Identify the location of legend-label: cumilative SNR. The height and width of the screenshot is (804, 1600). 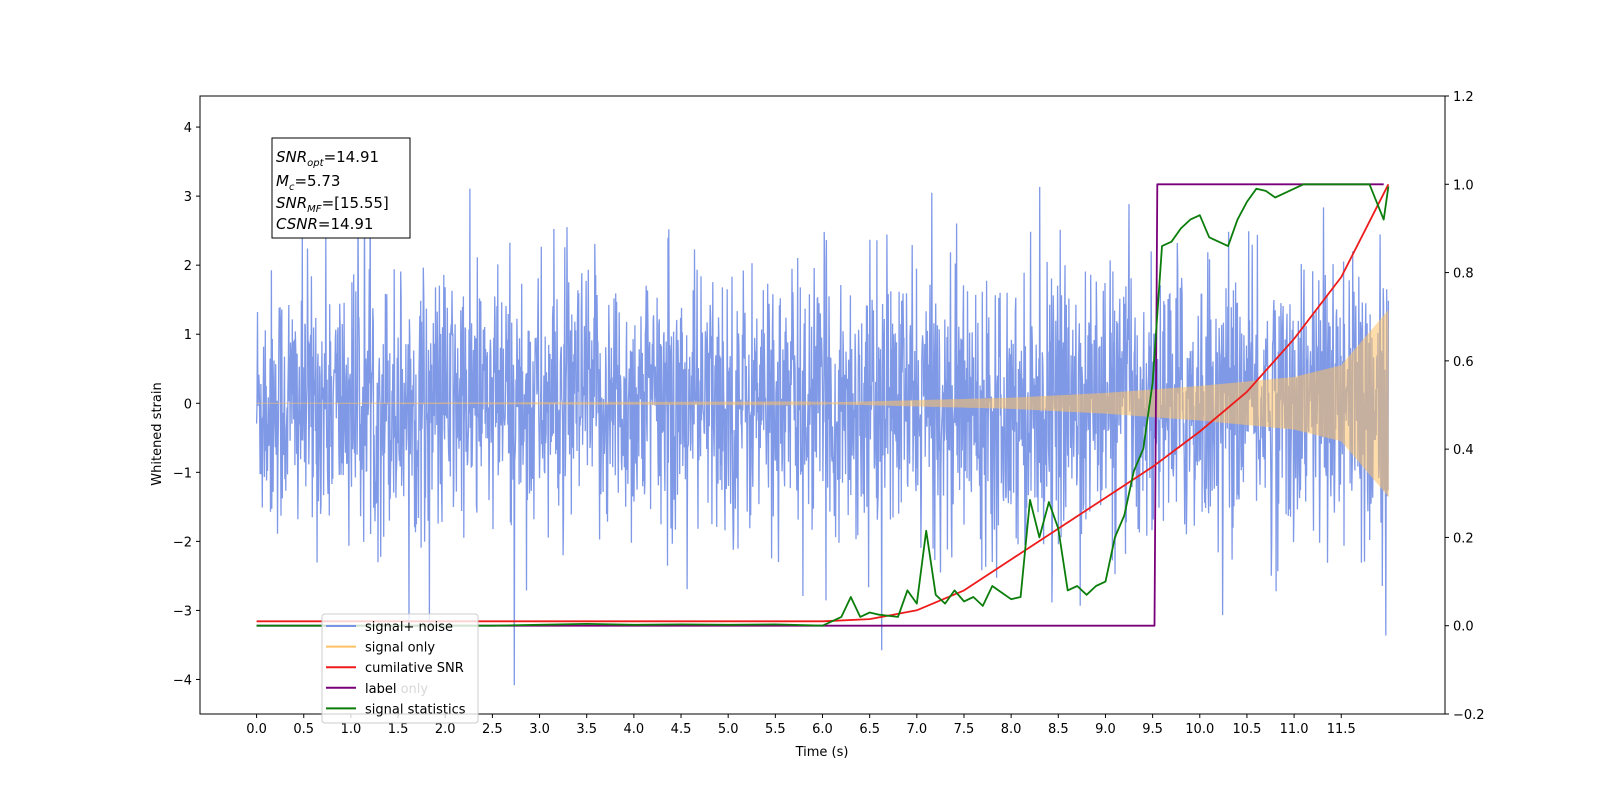
(414, 668).